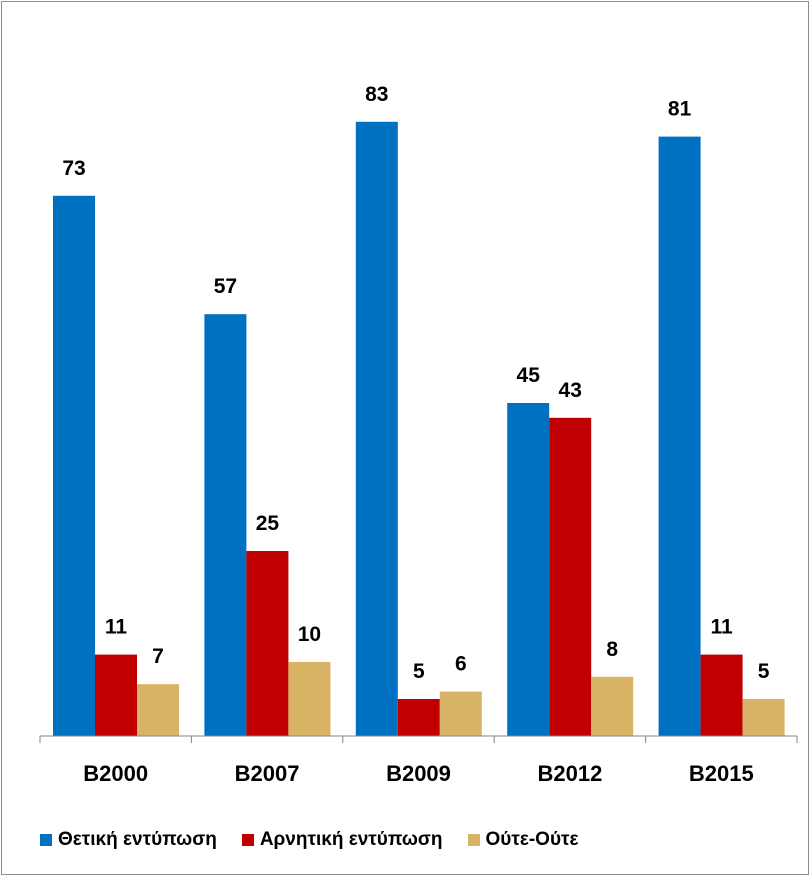 The width and height of the screenshot is (812, 878). Describe the element at coordinates (309, 634) in the screenshot. I see `data-label-b2007-series-2: 10` at that location.